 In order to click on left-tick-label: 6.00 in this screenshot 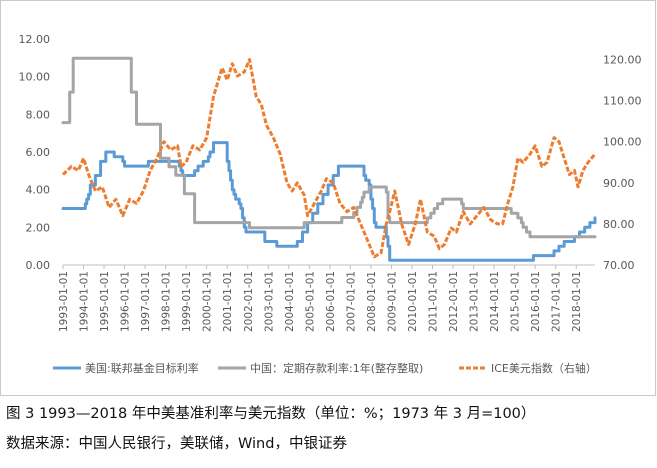, I will do `click(38, 152)`.